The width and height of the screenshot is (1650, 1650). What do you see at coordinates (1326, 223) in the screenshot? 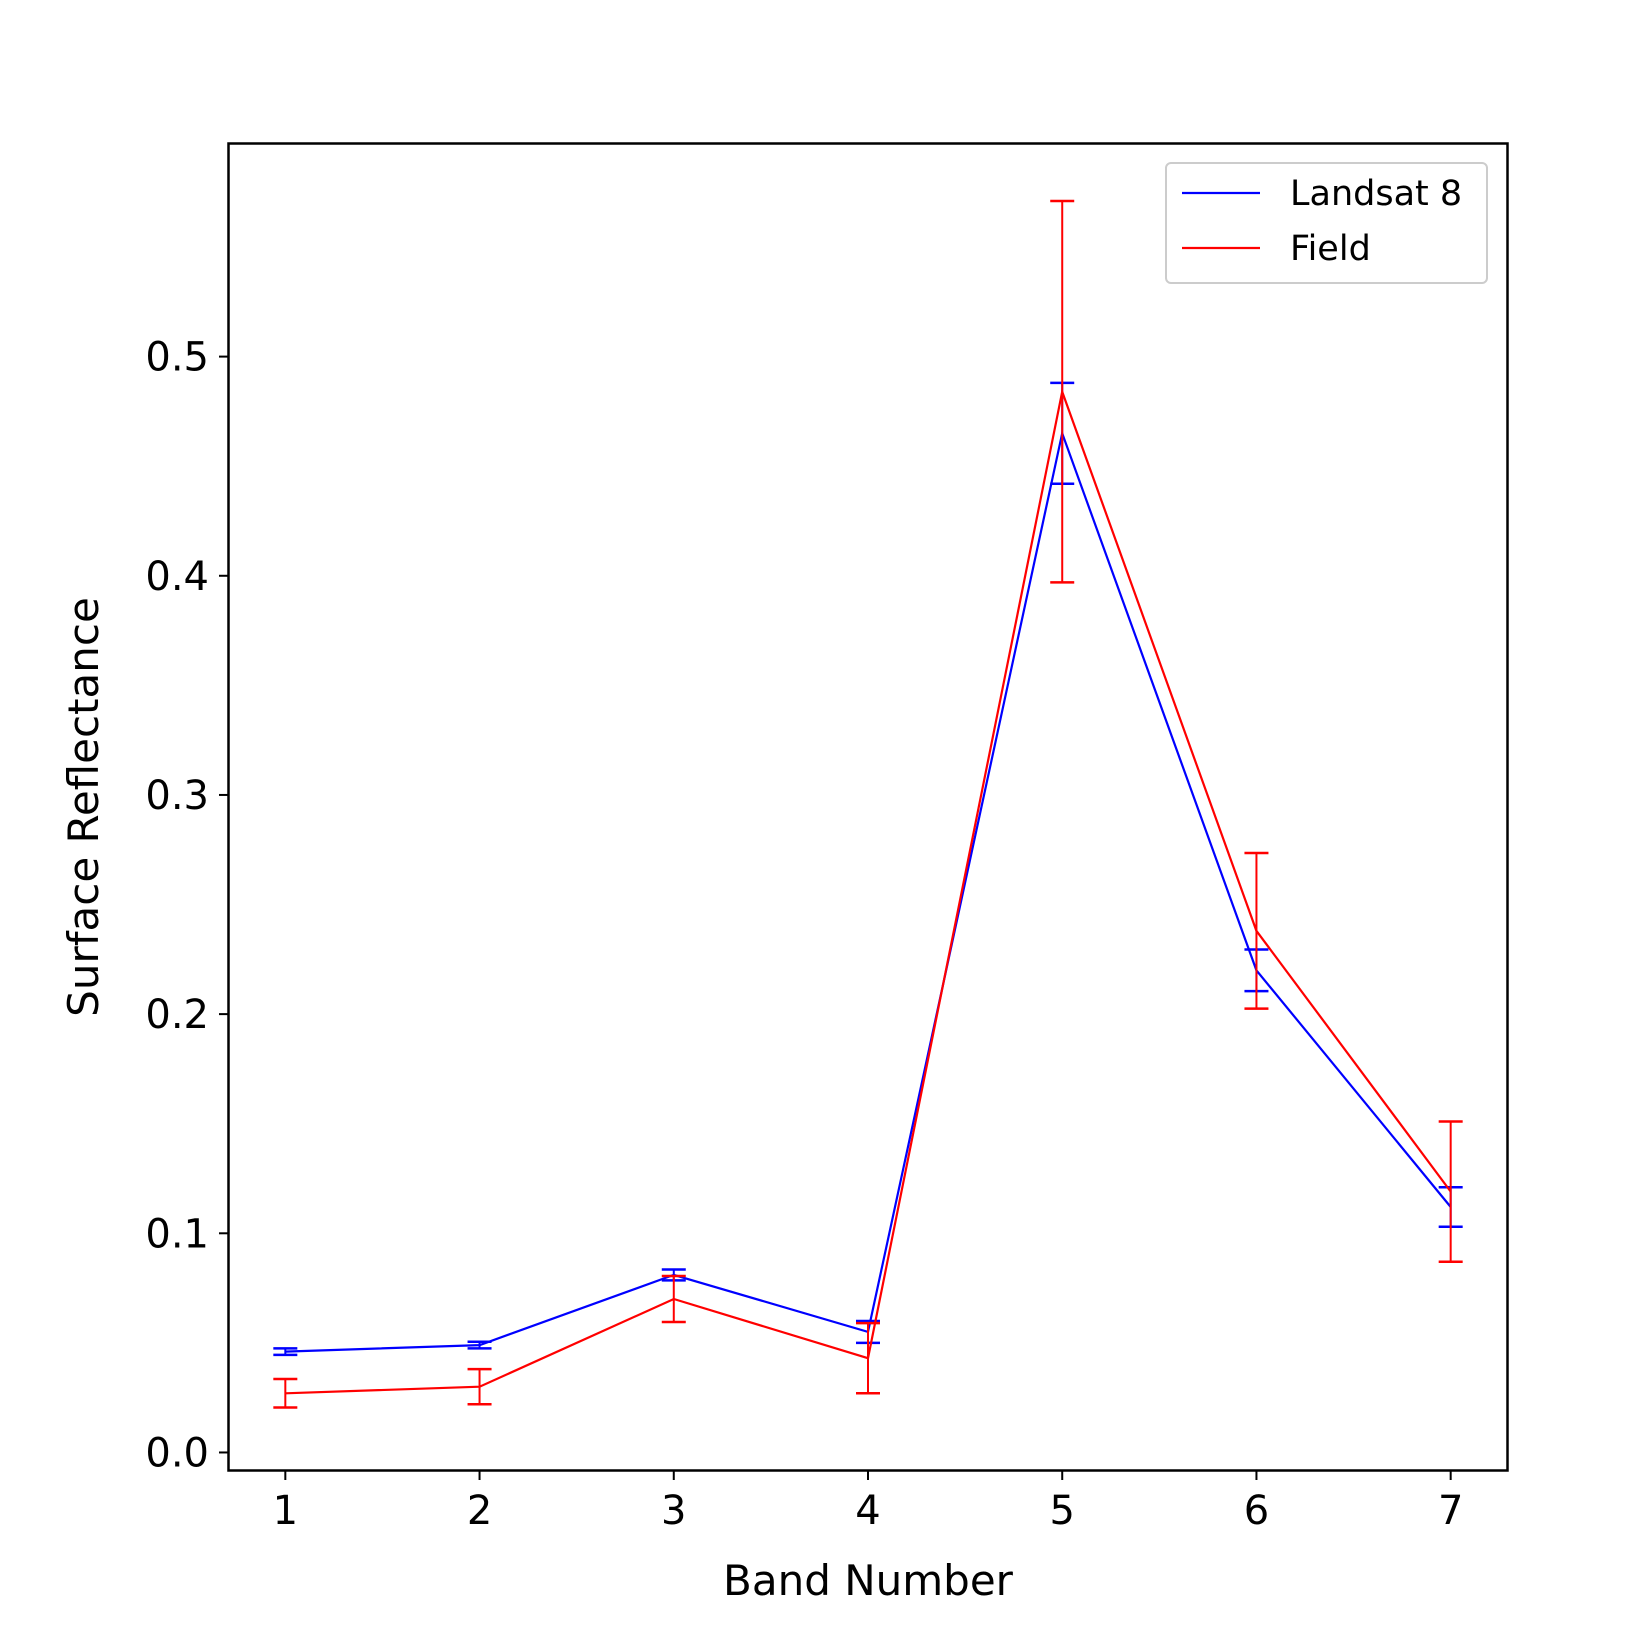
I see `legend: Landsat 8 Field` at bounding box center [1326, 223].